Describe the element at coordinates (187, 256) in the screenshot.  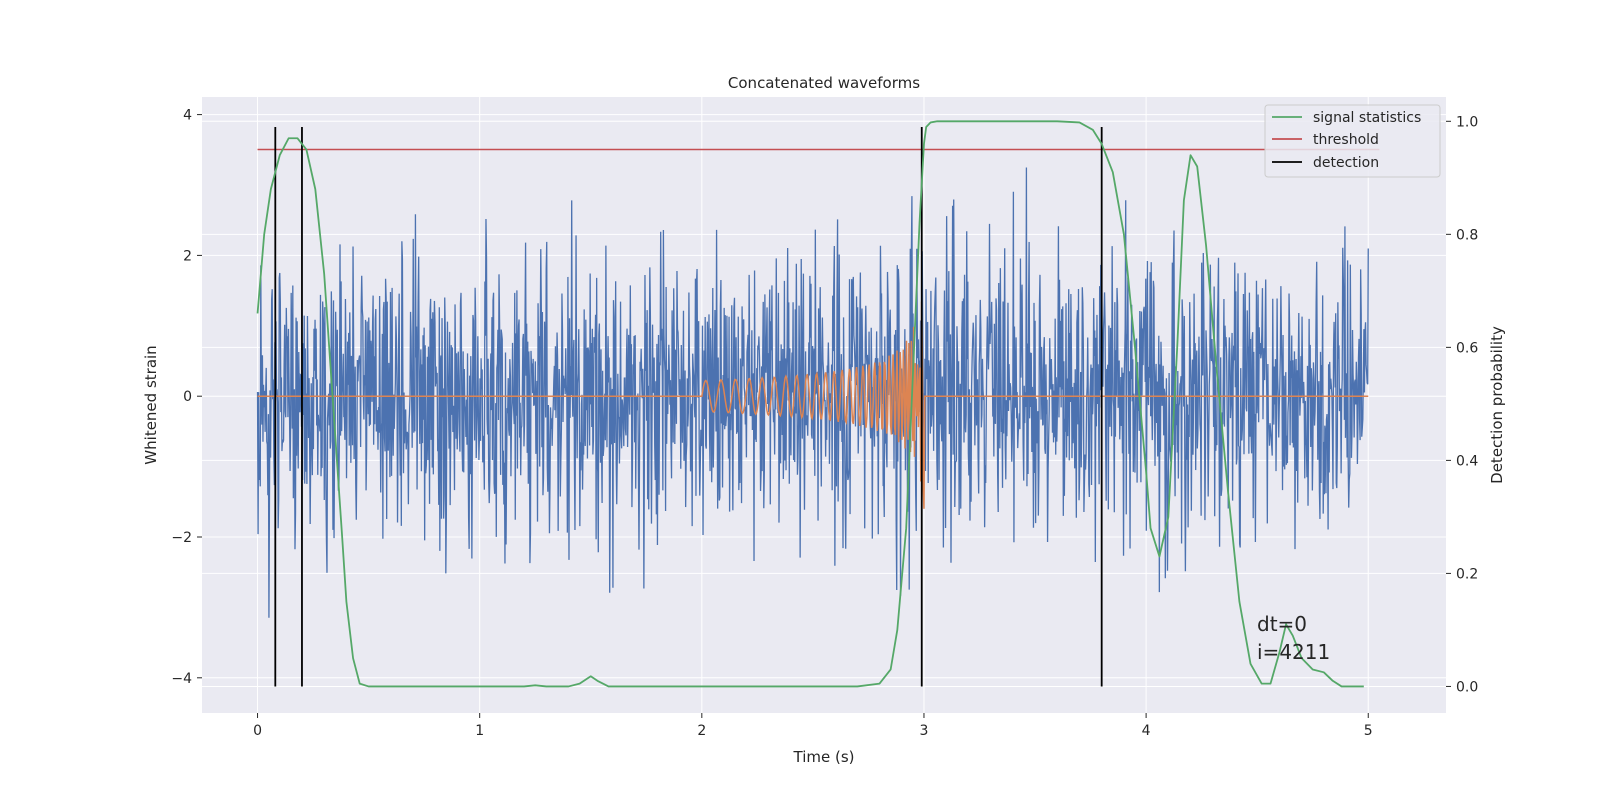
I see `y-tick-label-3: 2` at that location.